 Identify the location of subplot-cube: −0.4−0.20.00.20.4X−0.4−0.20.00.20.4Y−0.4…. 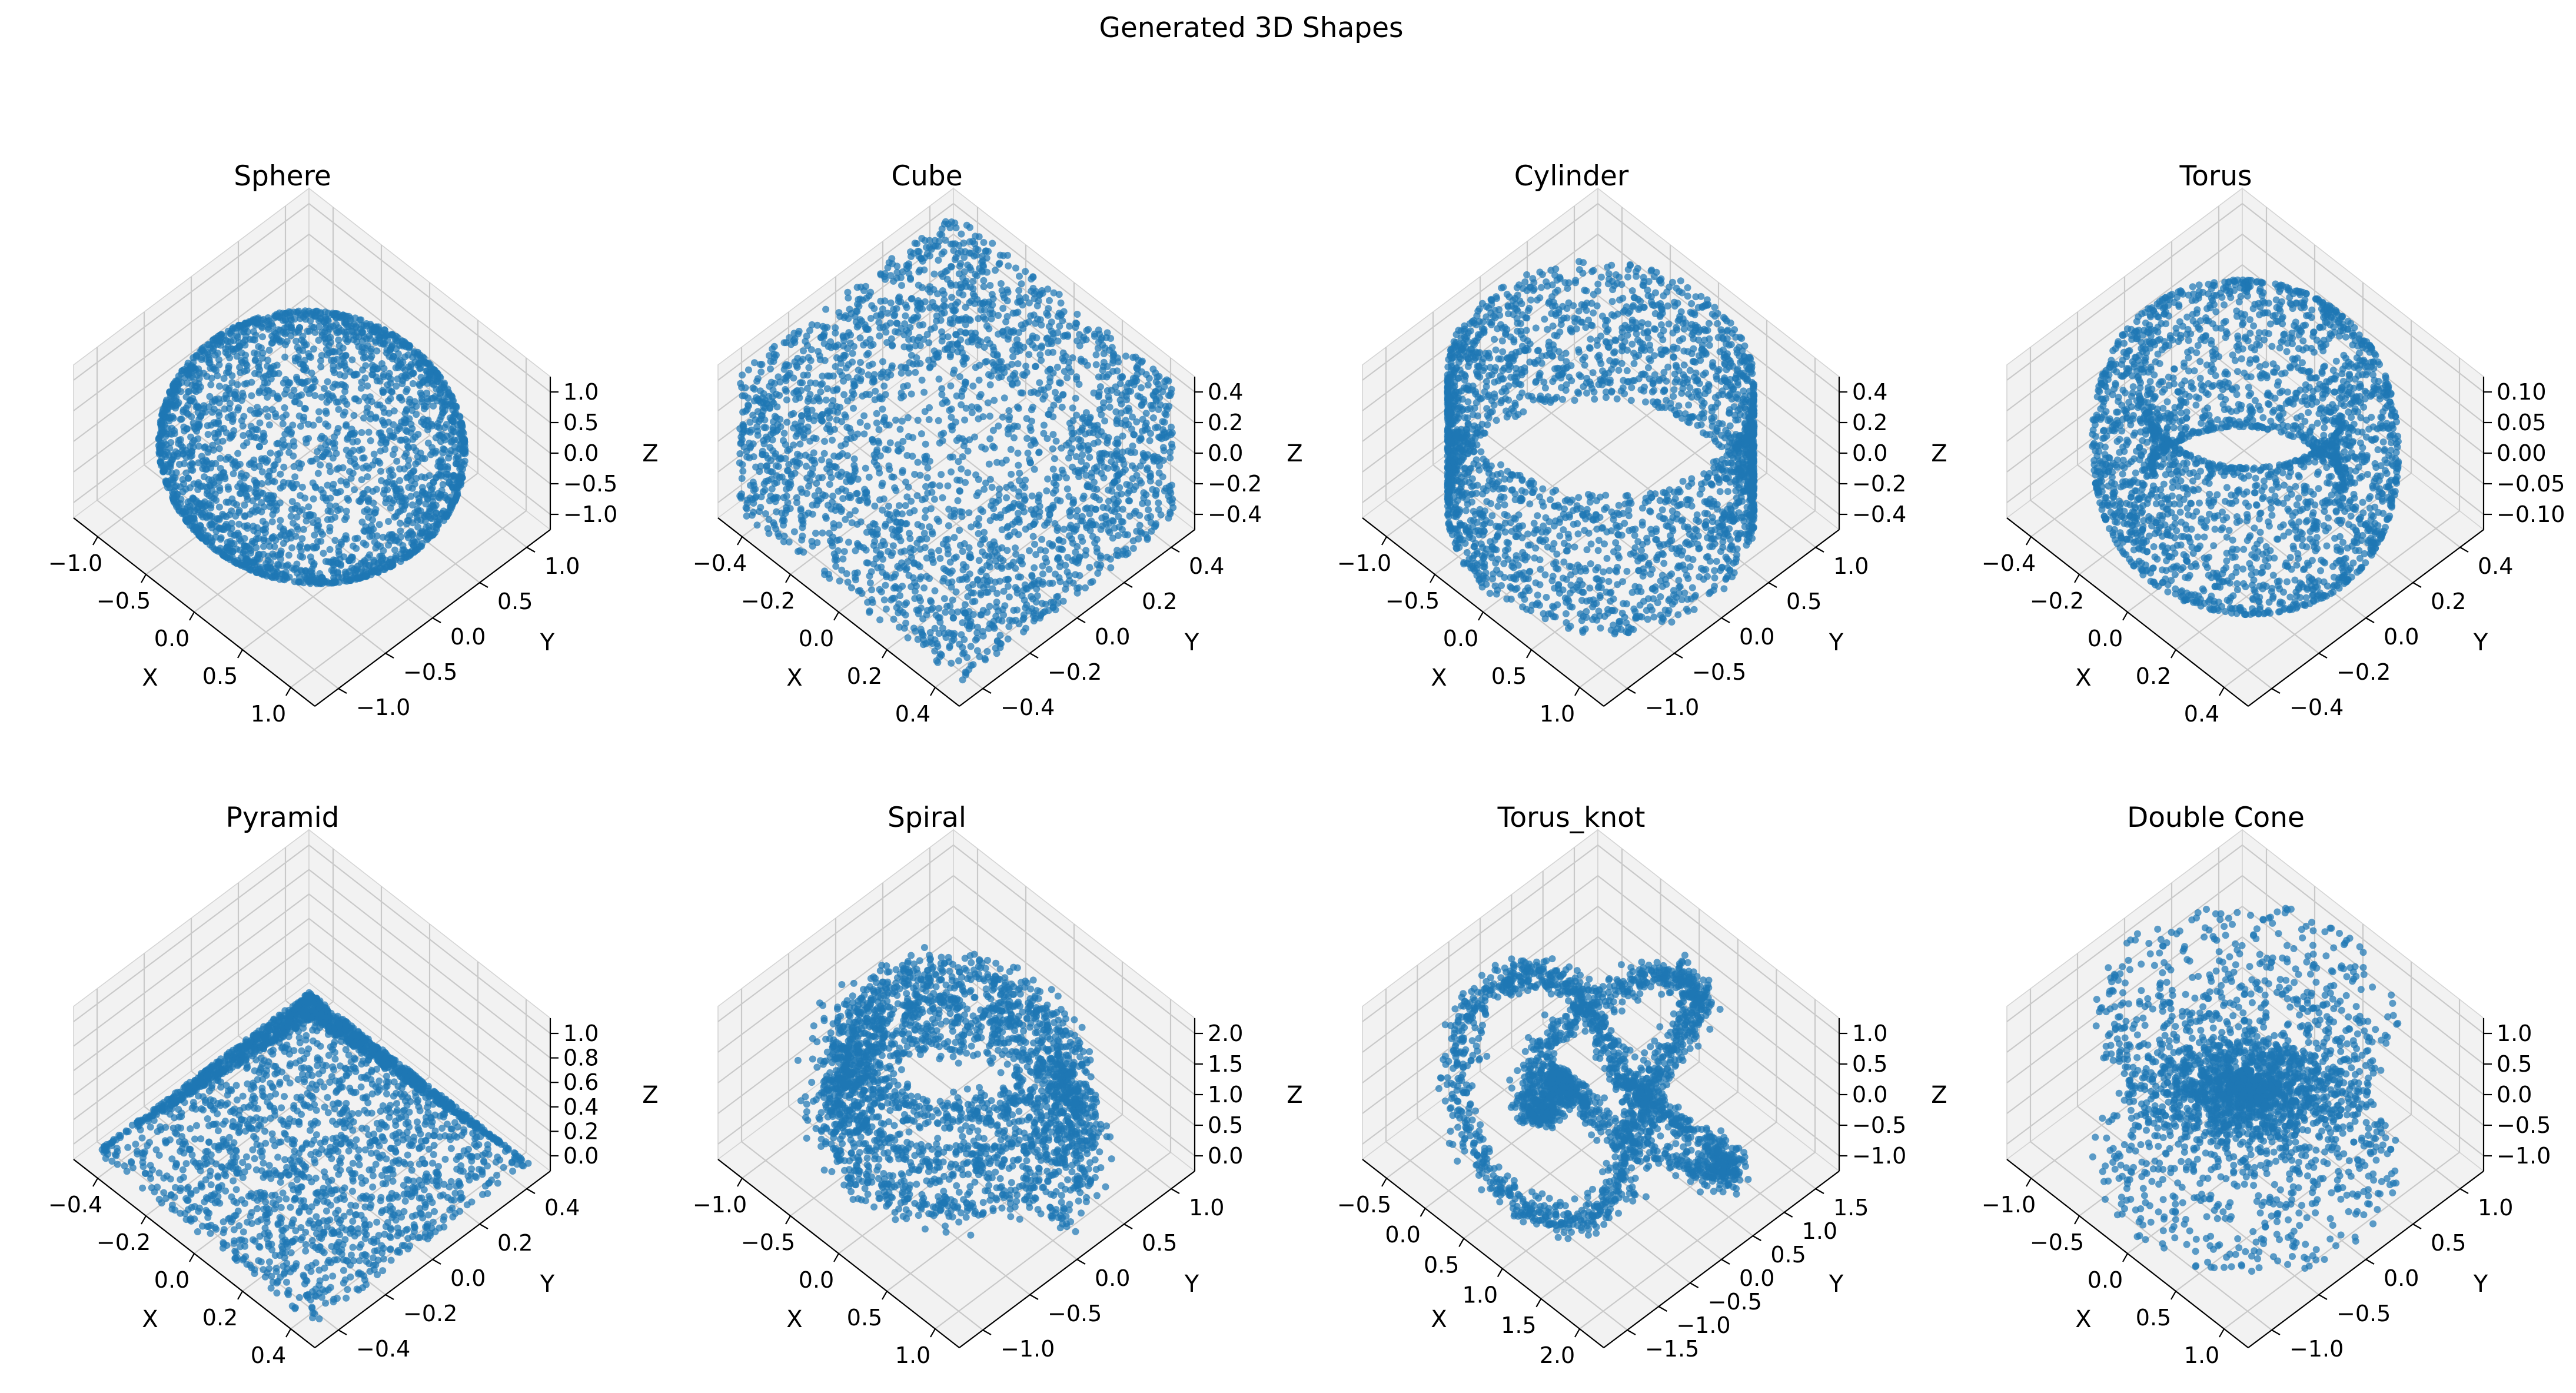
(998, 443).